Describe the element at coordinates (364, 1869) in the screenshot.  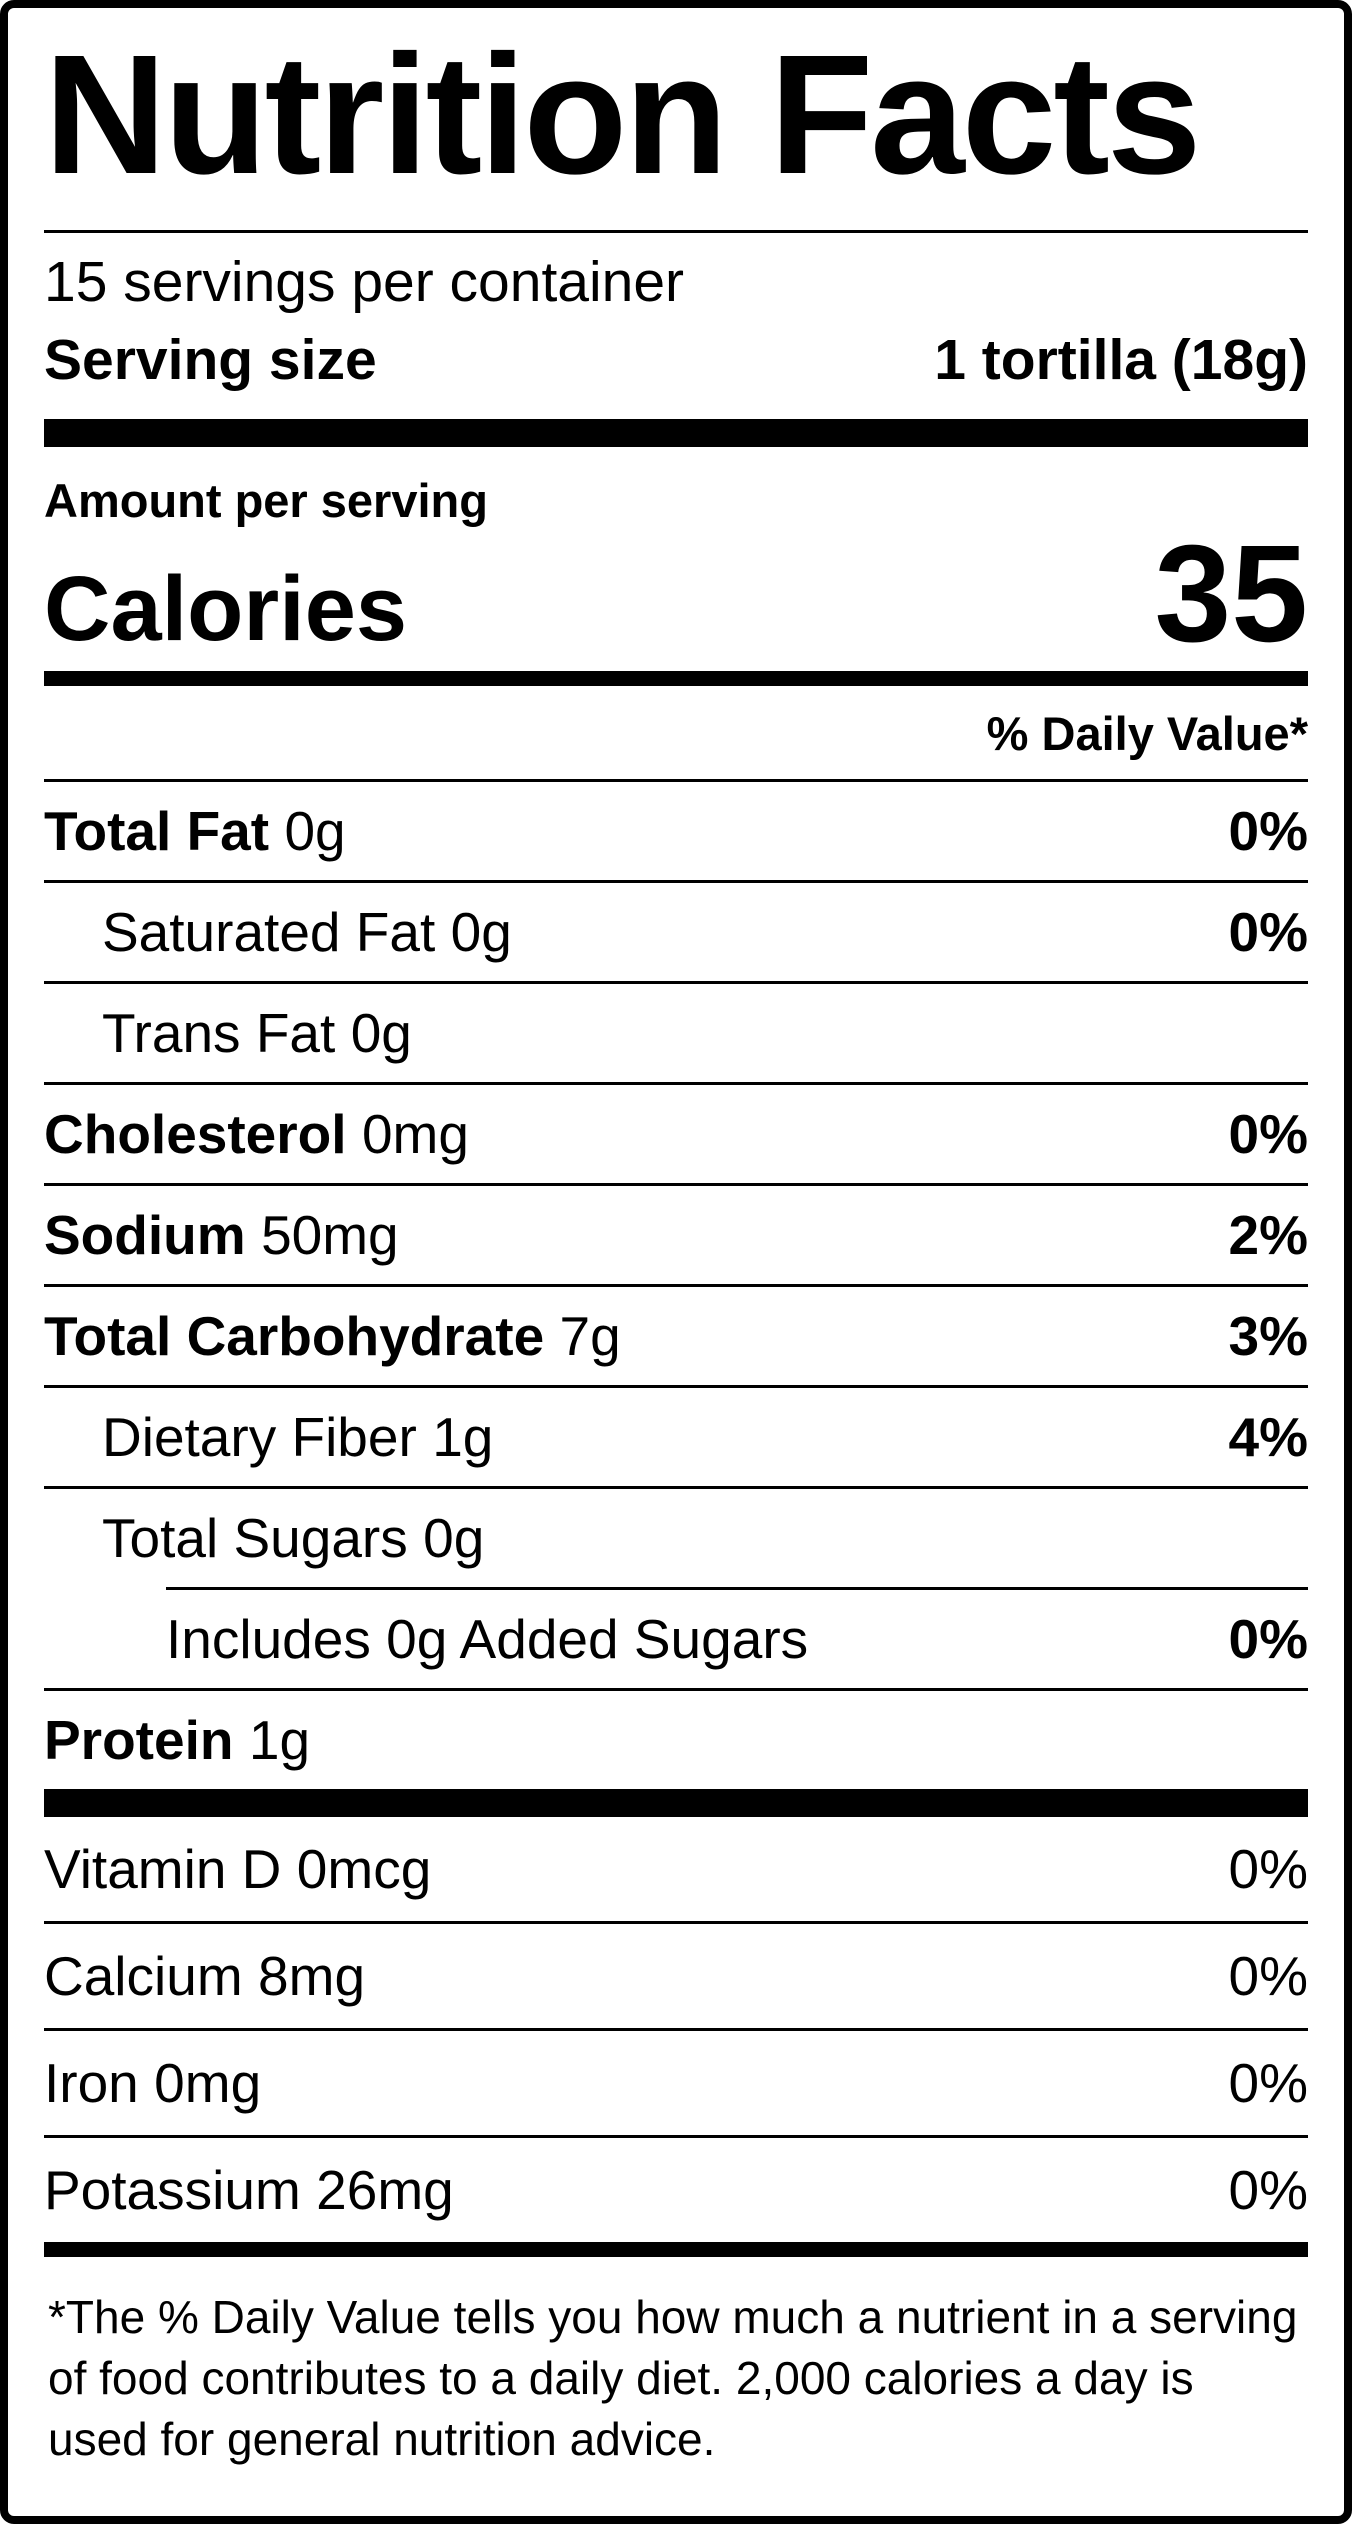
I see `nutrient-amount: 0mcg` at that location.